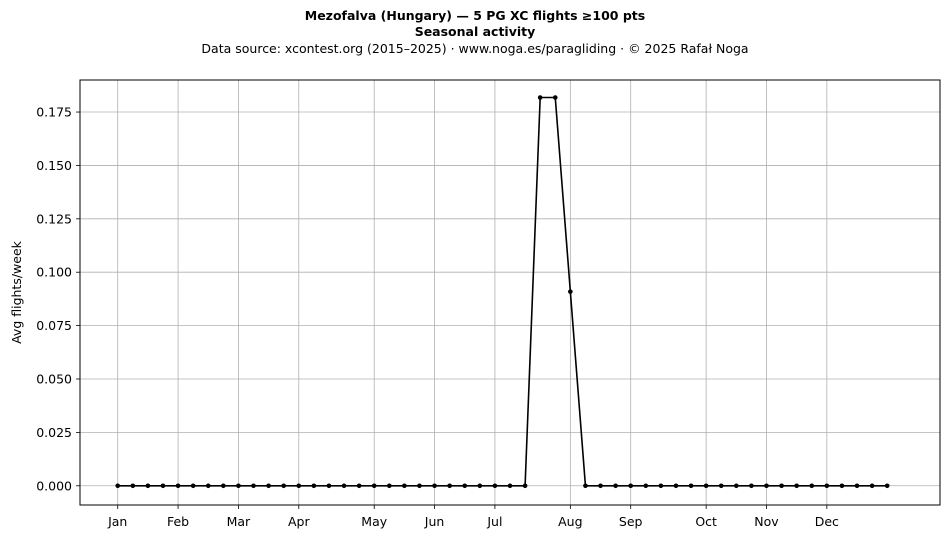 Image resolution: width=950 pixels, height=539 pixels. I want to click on x-tick-label: Aug, so click(570, 521).